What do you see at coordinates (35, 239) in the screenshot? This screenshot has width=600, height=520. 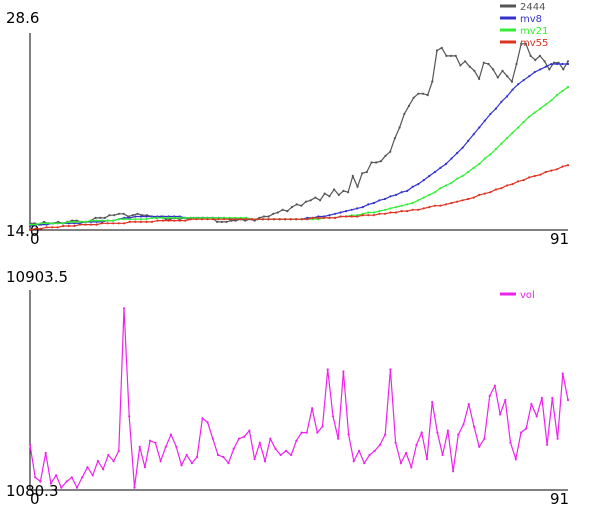 I see `price-x-start-label: 0` at bounding box center [35, 239].